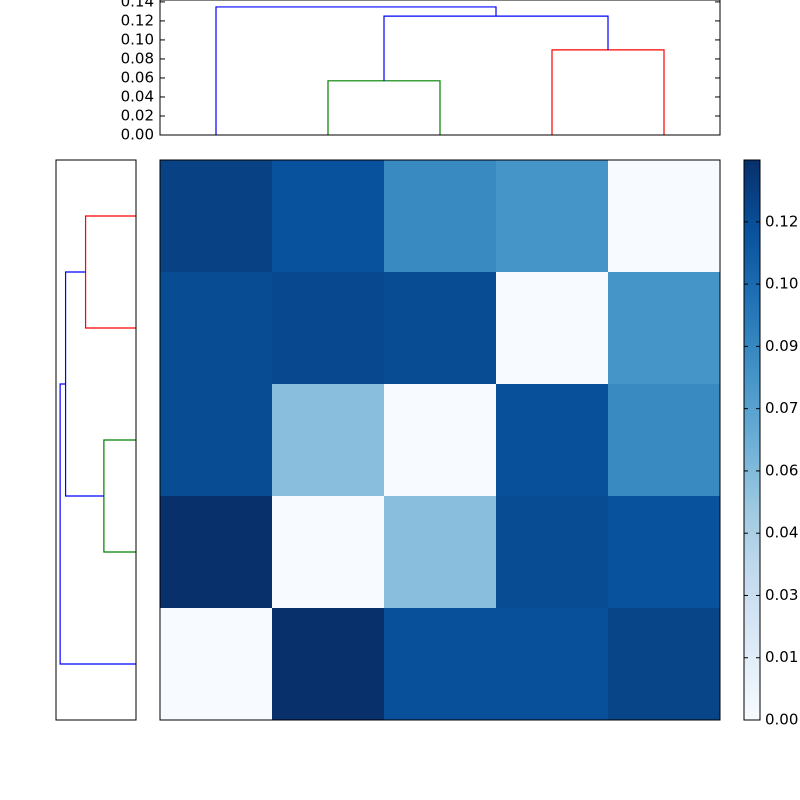 This screenshot has height=800, width=800. Describe the element at coordinates (781, 408) in the screenshot. I see `colorbar-tick-label: 0.07` at that location.